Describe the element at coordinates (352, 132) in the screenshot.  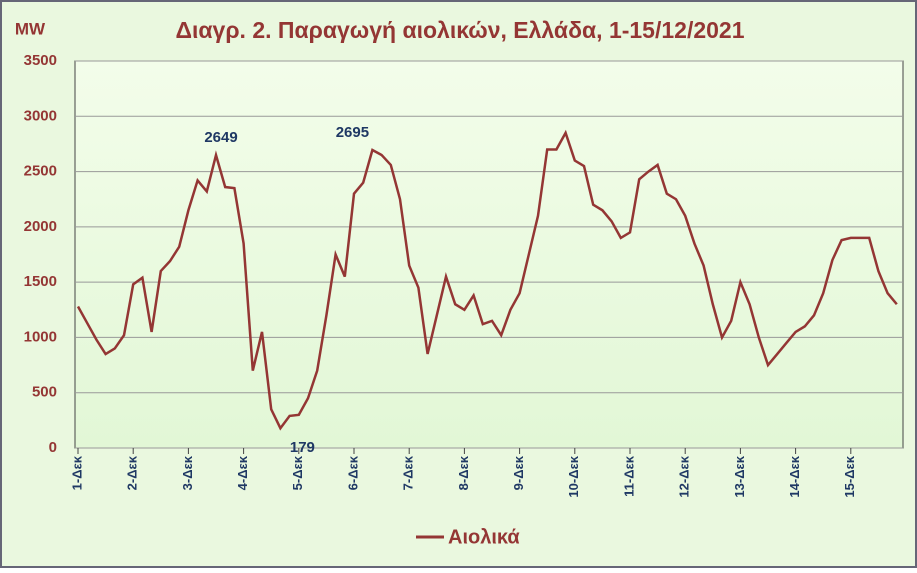
I see `annotation: 2695` at that location.